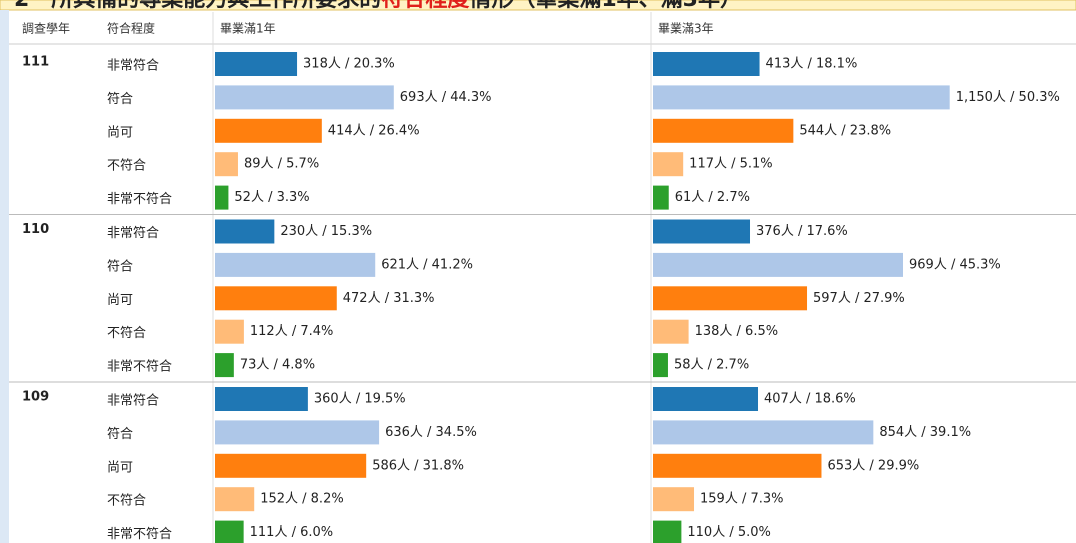 Image resolution: width=1076 pixels, height=543 pixels. I want to click on title-banner, so click(538, 5).